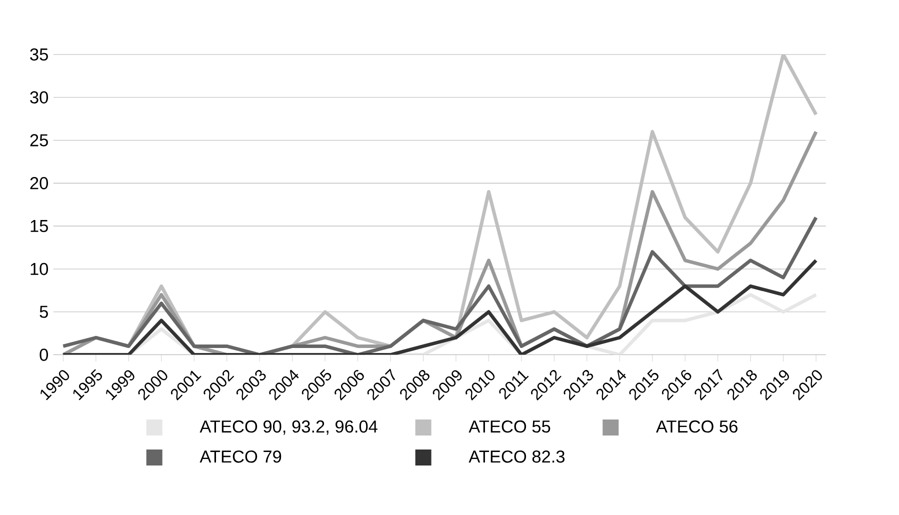 The width and height of the screenshot is (899, 515). I want to click on legend-label: ATECO 79, so click(241, 456).